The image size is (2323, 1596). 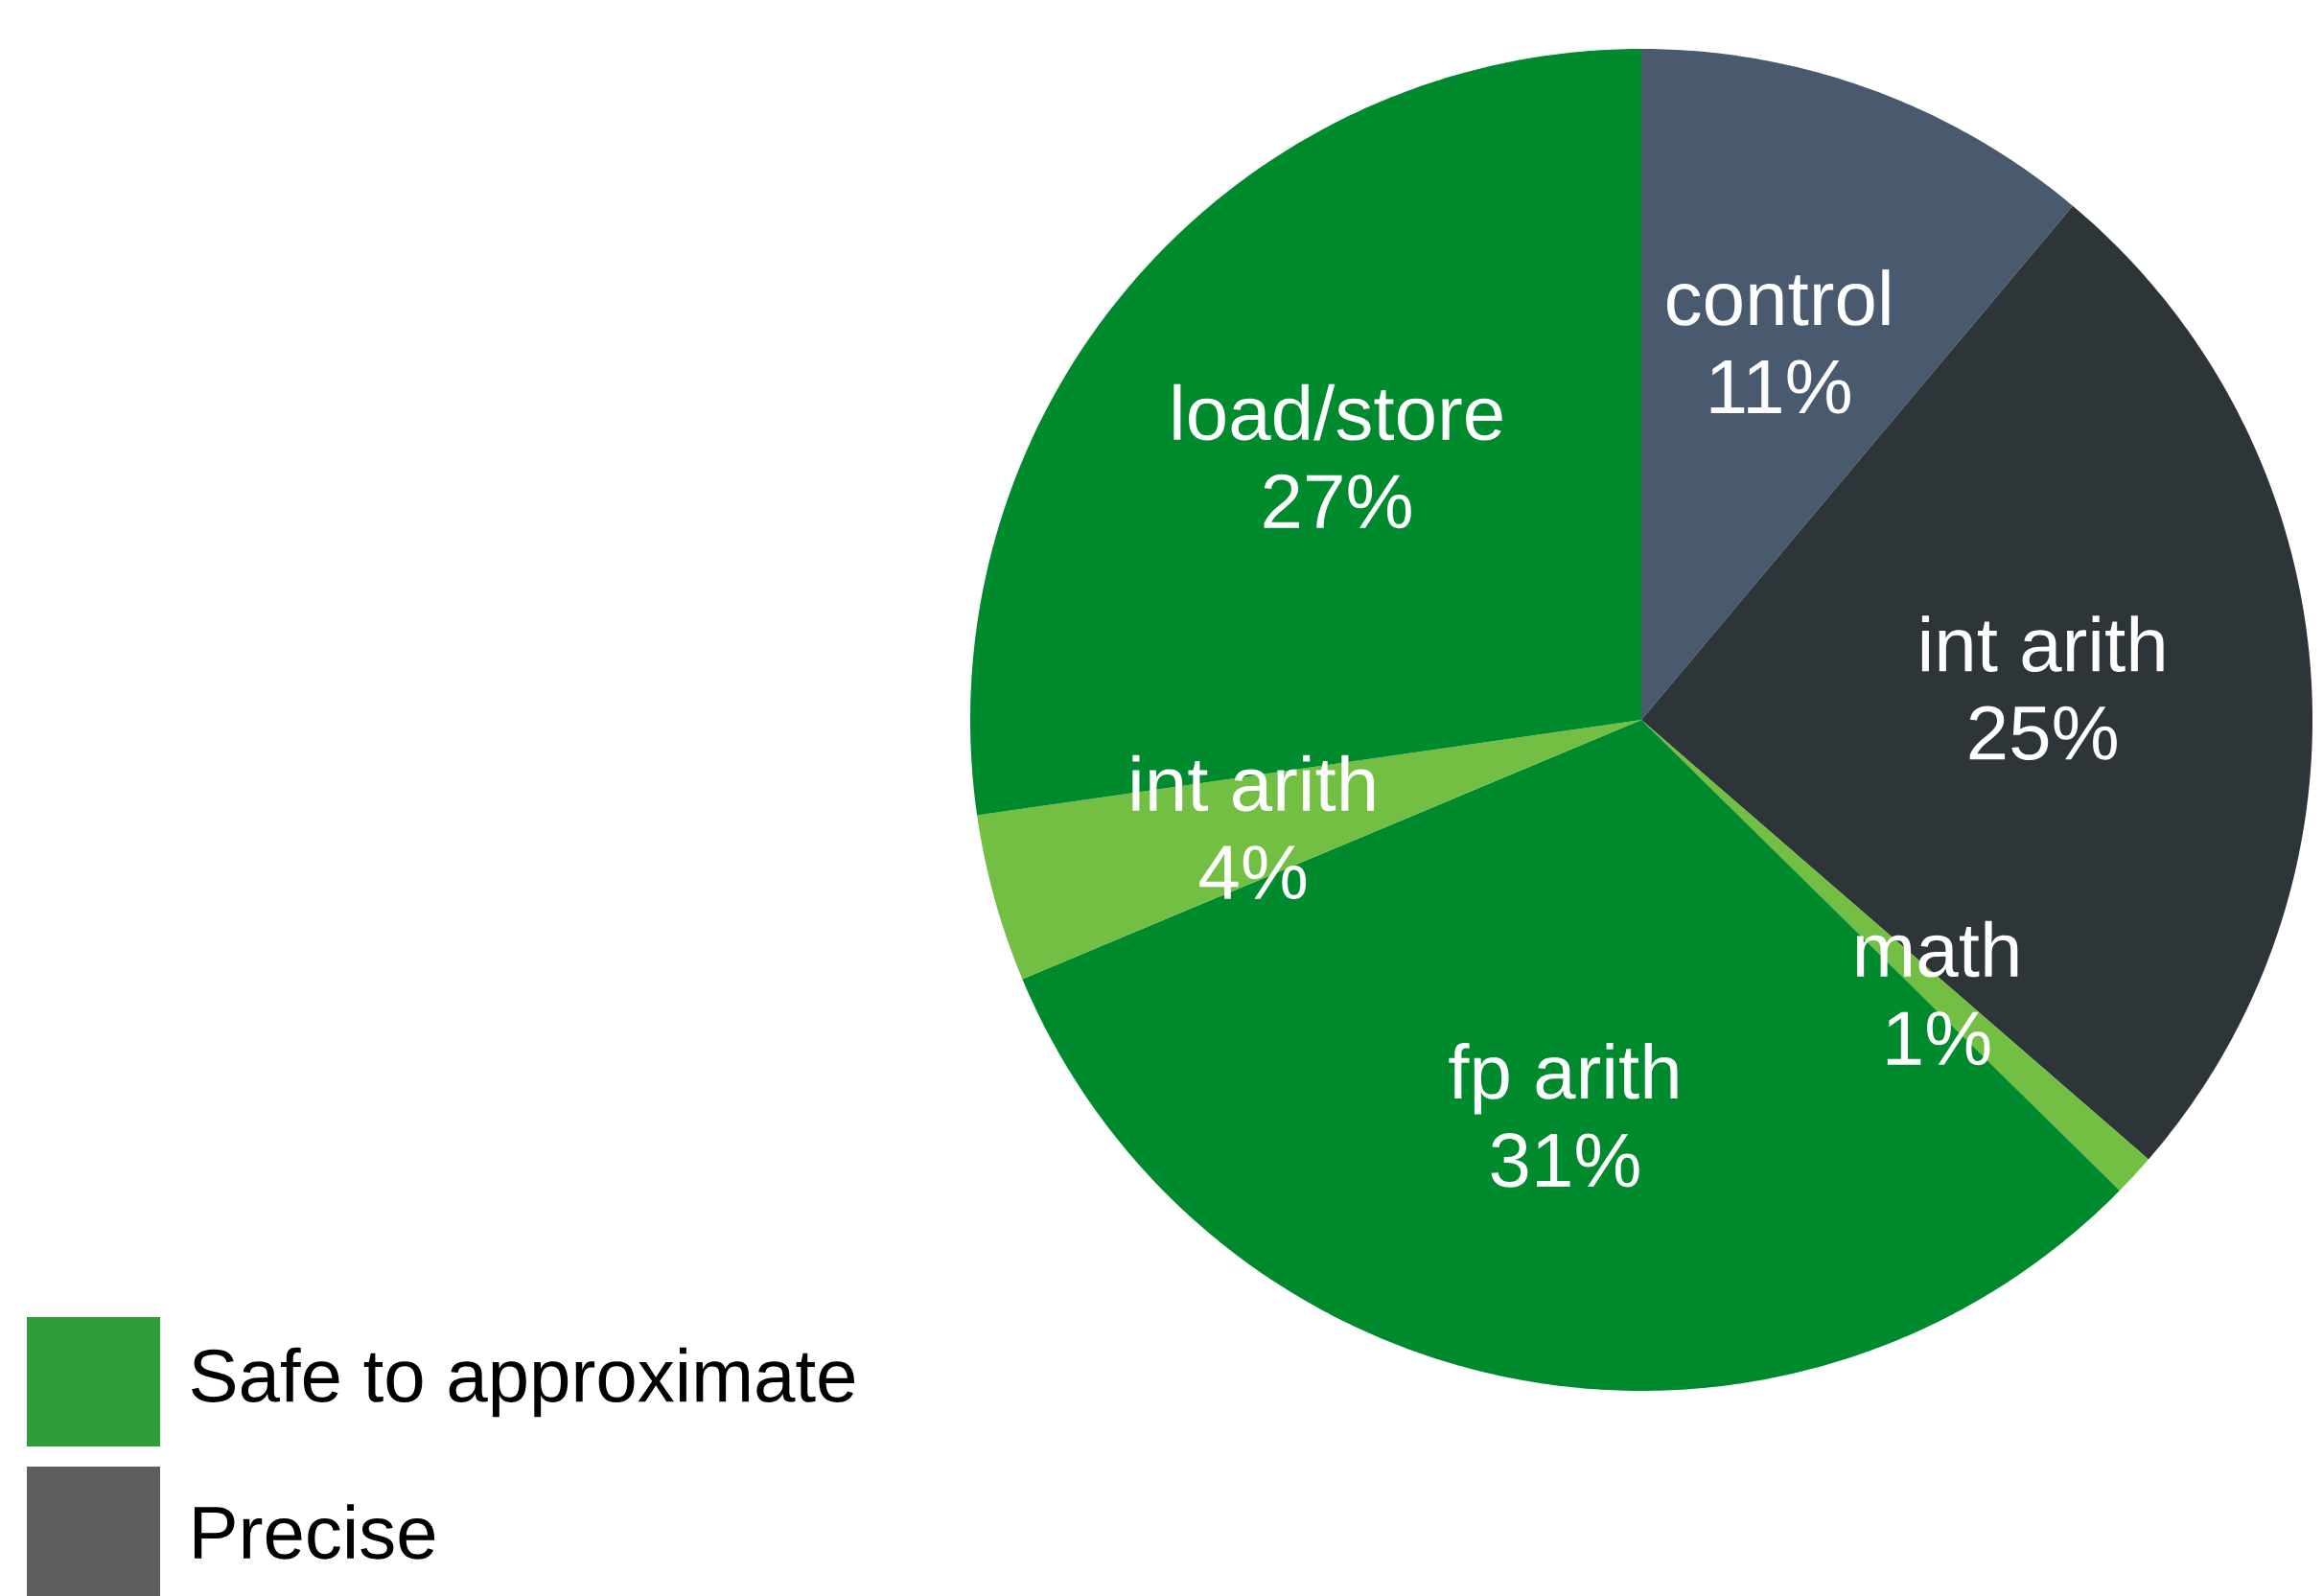 What do you see at coordinates (1939, 1038) in the screenshot?
I see `data-label: 1%` at bounding box center [1939, 1038].